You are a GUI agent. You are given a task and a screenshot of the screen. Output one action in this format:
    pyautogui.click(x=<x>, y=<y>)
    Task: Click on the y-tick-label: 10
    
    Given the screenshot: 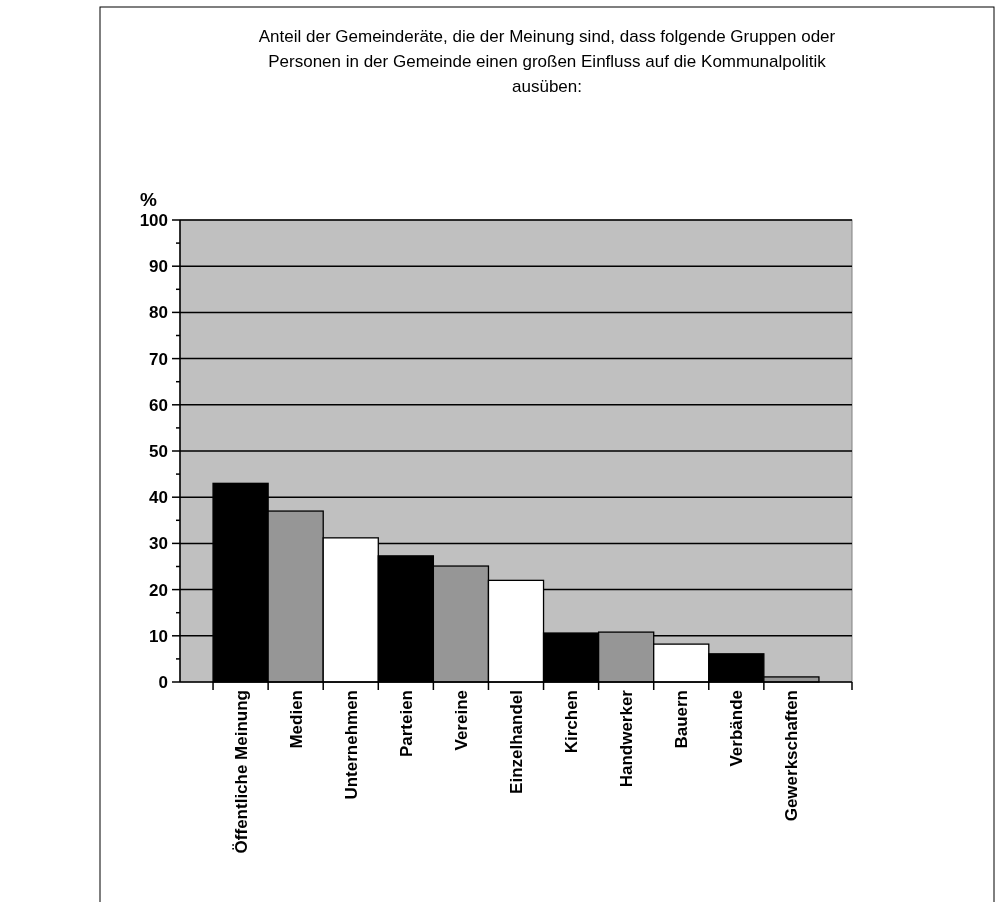 What is the action you would take?
    pyautogui.click(x=158, y=636)
    